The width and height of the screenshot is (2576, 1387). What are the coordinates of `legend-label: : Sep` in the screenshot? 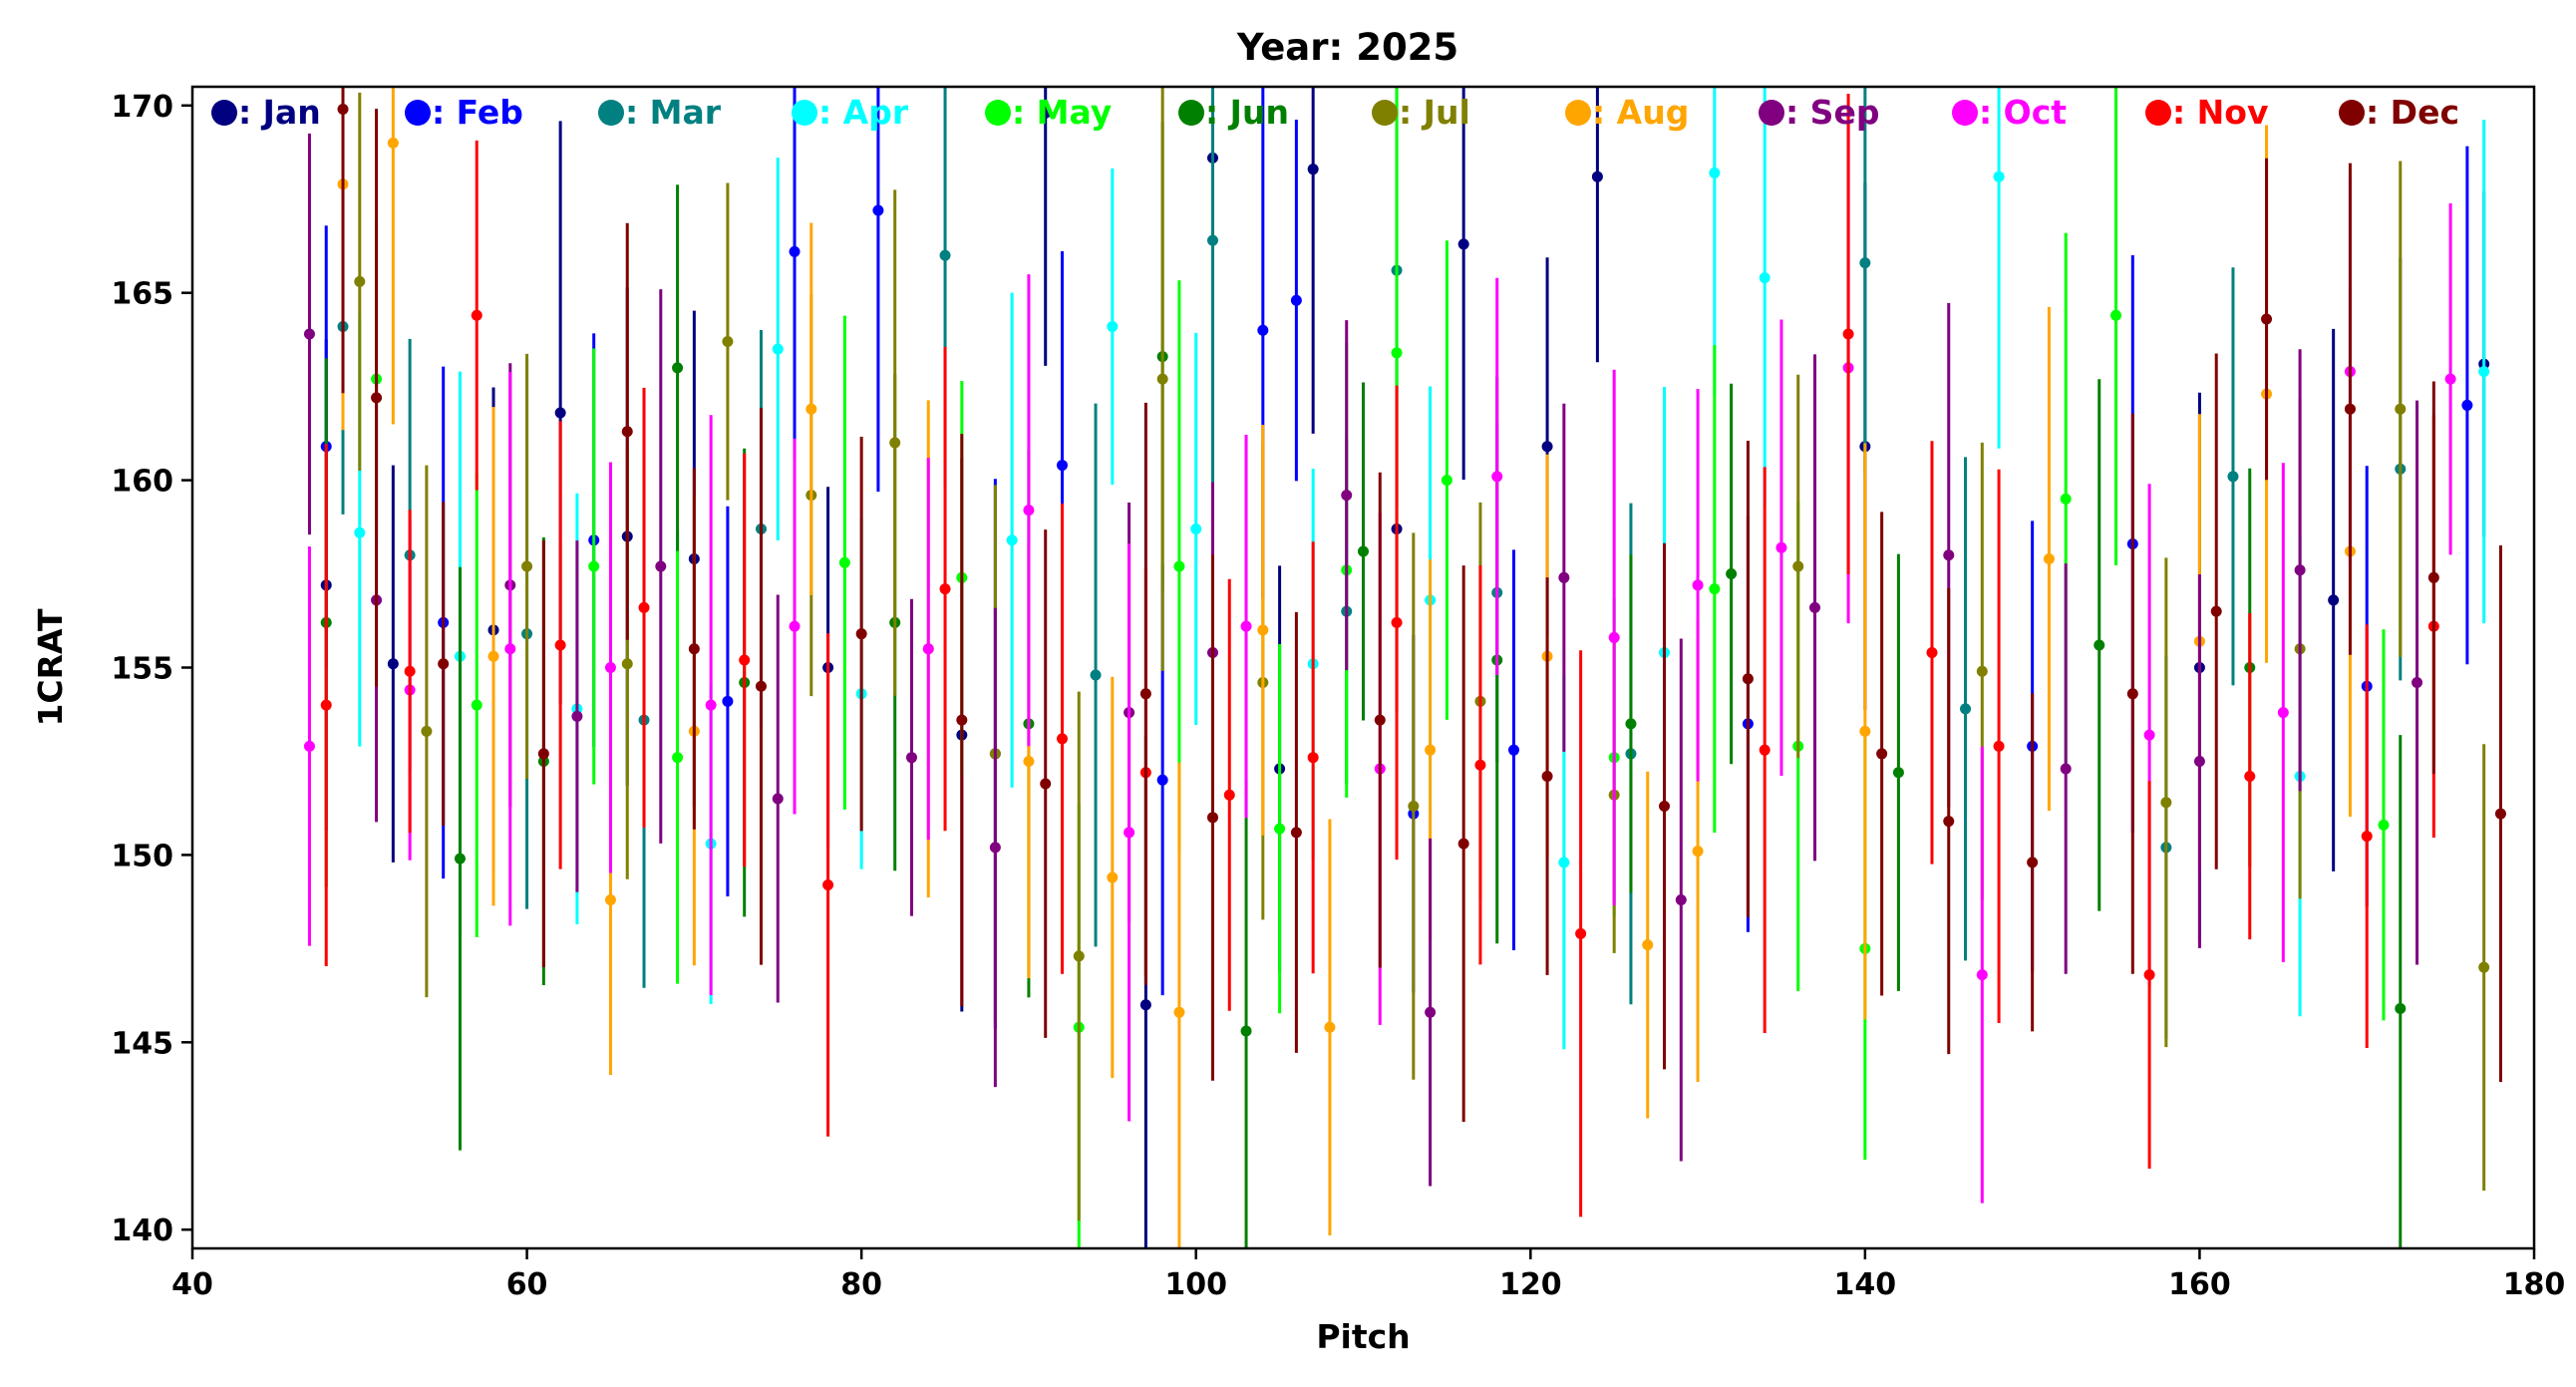 It's located at (1832, 112).